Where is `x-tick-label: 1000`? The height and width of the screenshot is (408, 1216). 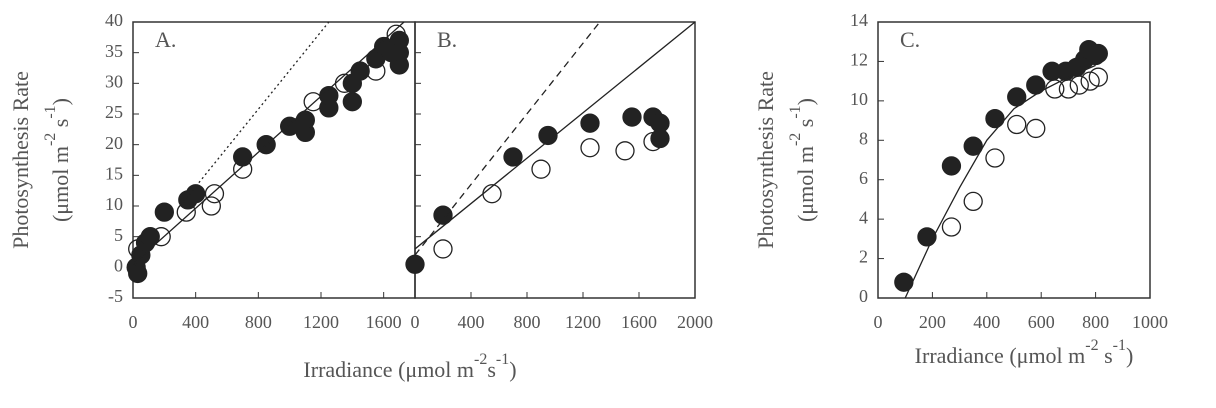
x-tick-label: 1000 is located at coordinates (1150, 322).